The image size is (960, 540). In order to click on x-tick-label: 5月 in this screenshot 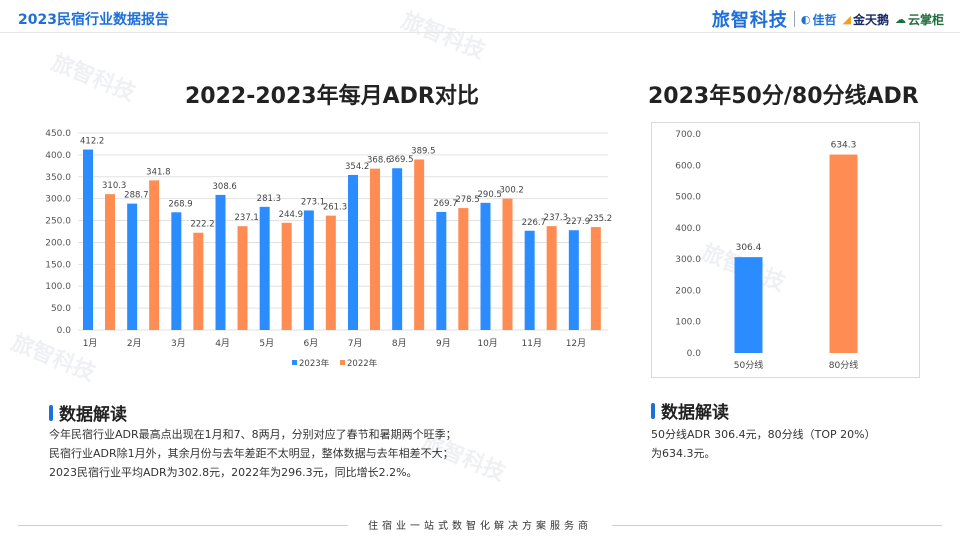, I will do `click(266, 343)`.